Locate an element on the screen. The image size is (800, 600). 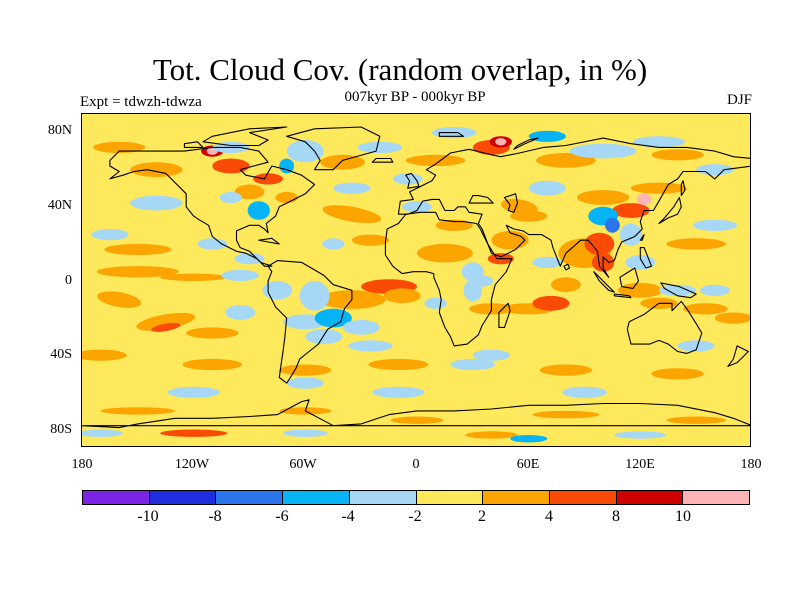
lon-label-120w: 120W is located at coordinates (192, 464).